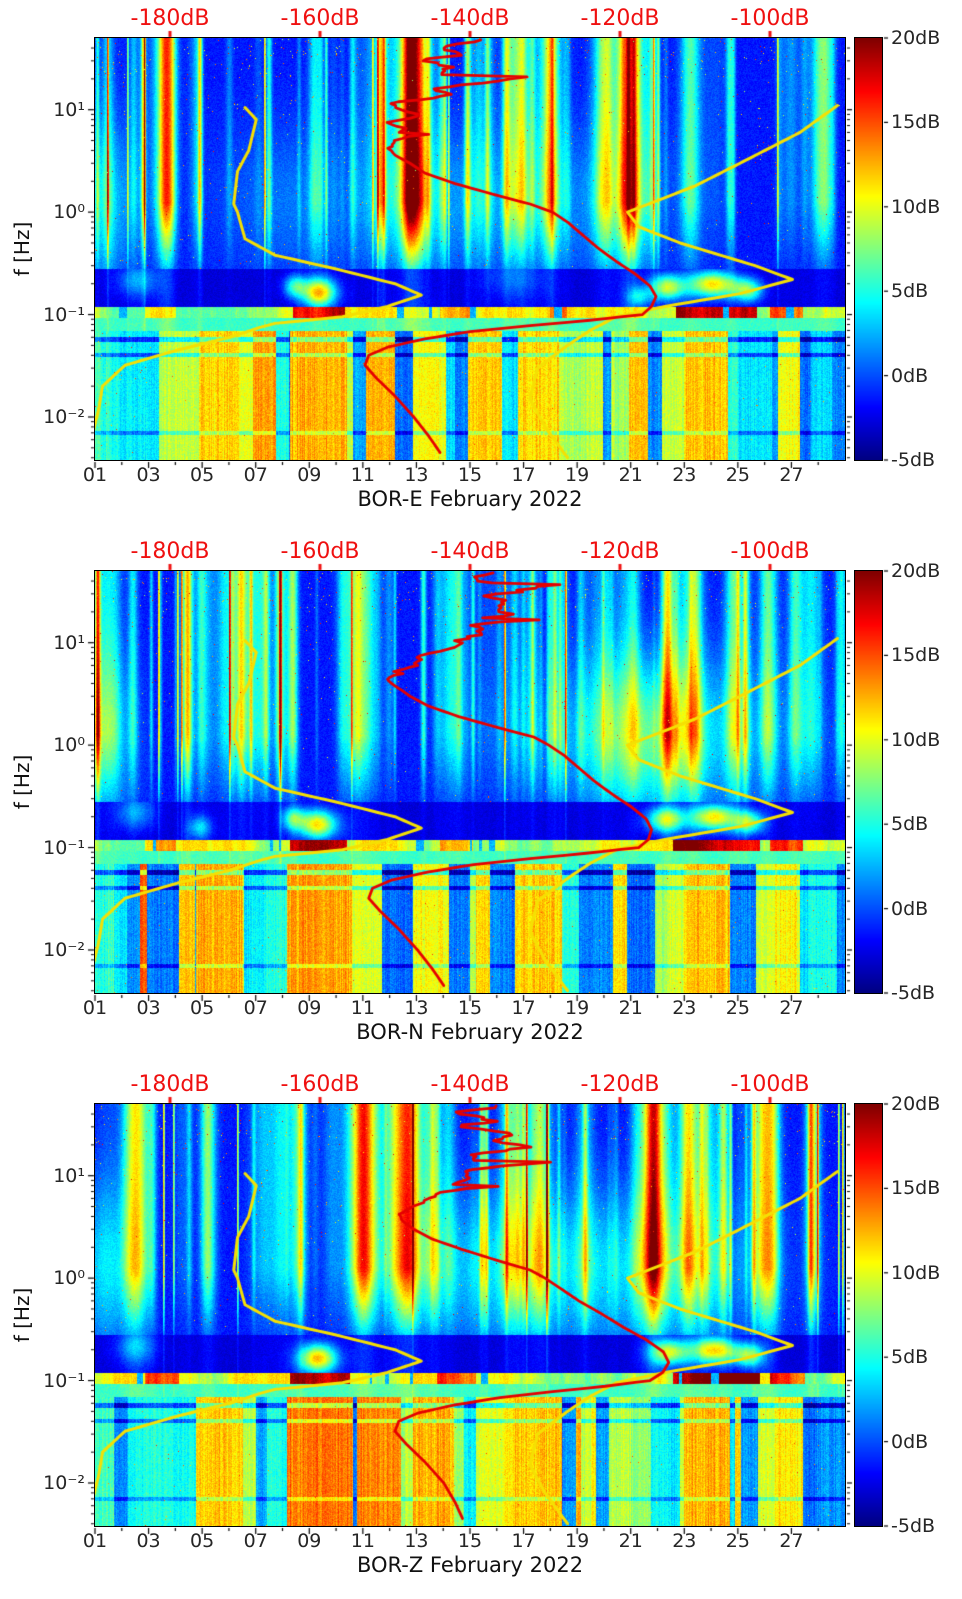 Image resolution: width=962 pixels, height=1599 pixels. Describe the element at coordinates (470, 499) in the screenshot. I see `x-axis-title: BOR-E February 2022` at that location.